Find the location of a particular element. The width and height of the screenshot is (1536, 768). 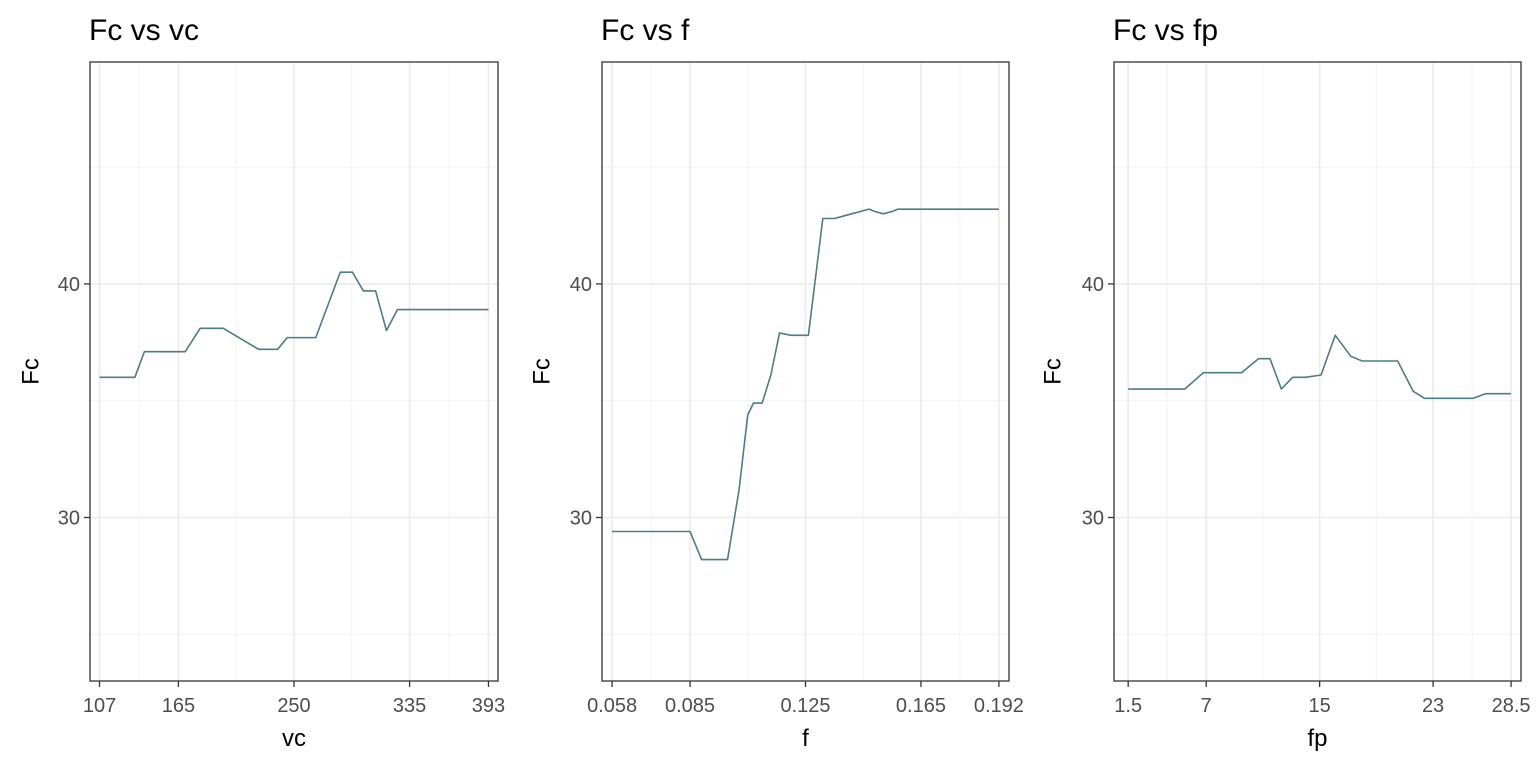

x-tick-label: 23 is located at coordinates (1433, 706).